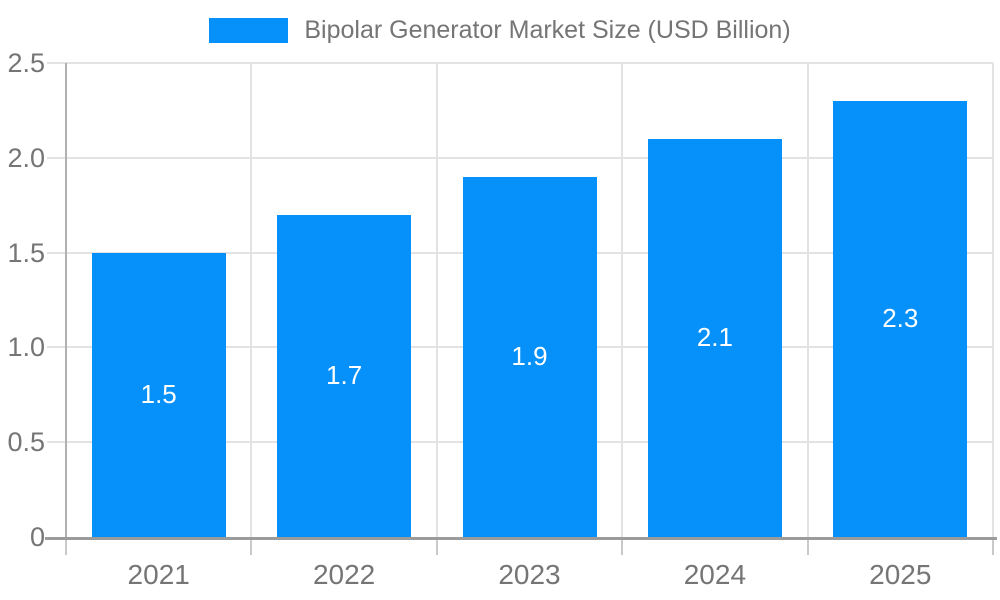 The height and width of the screenshot is (600, 1000). What do you see at coordinates (37, 537) in the screenshot?
I see `y-axis-label: 0` at bounding box center [37, 537].